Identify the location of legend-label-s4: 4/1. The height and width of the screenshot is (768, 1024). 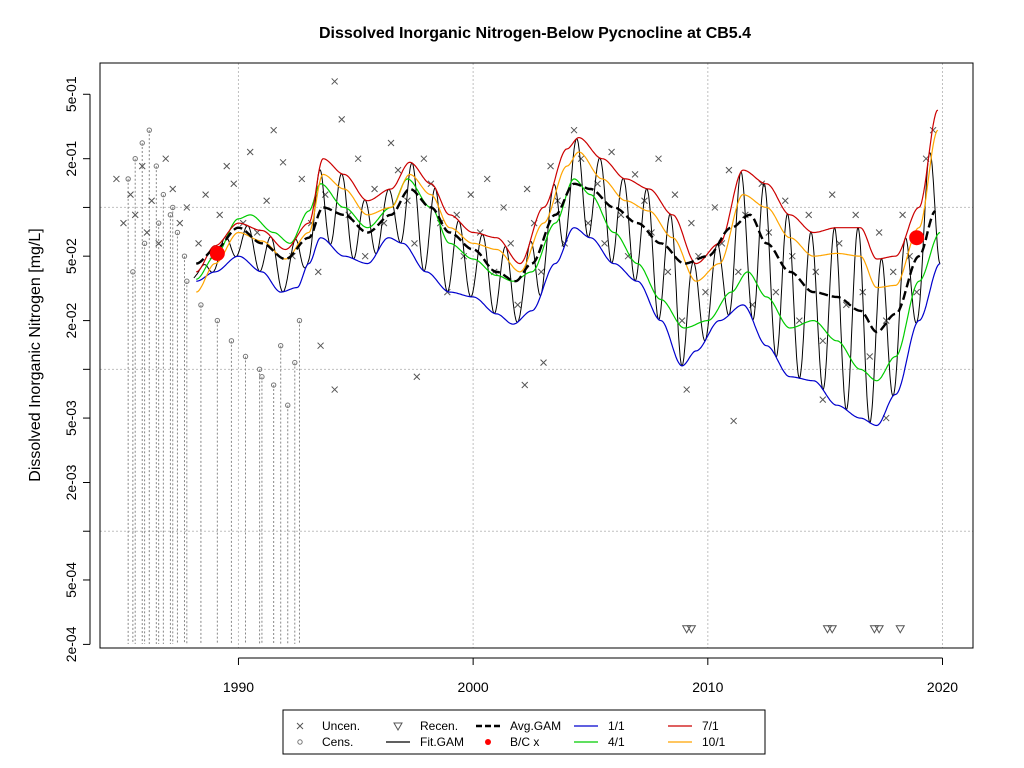
(616, 742).